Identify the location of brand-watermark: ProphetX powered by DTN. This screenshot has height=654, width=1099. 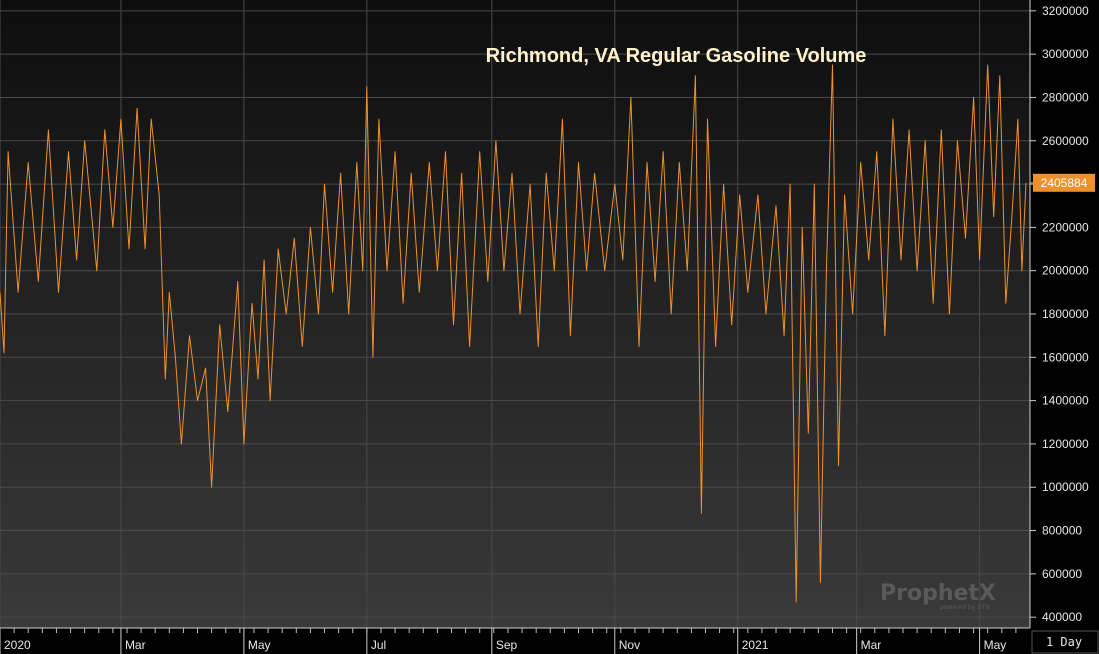
(938, 596).